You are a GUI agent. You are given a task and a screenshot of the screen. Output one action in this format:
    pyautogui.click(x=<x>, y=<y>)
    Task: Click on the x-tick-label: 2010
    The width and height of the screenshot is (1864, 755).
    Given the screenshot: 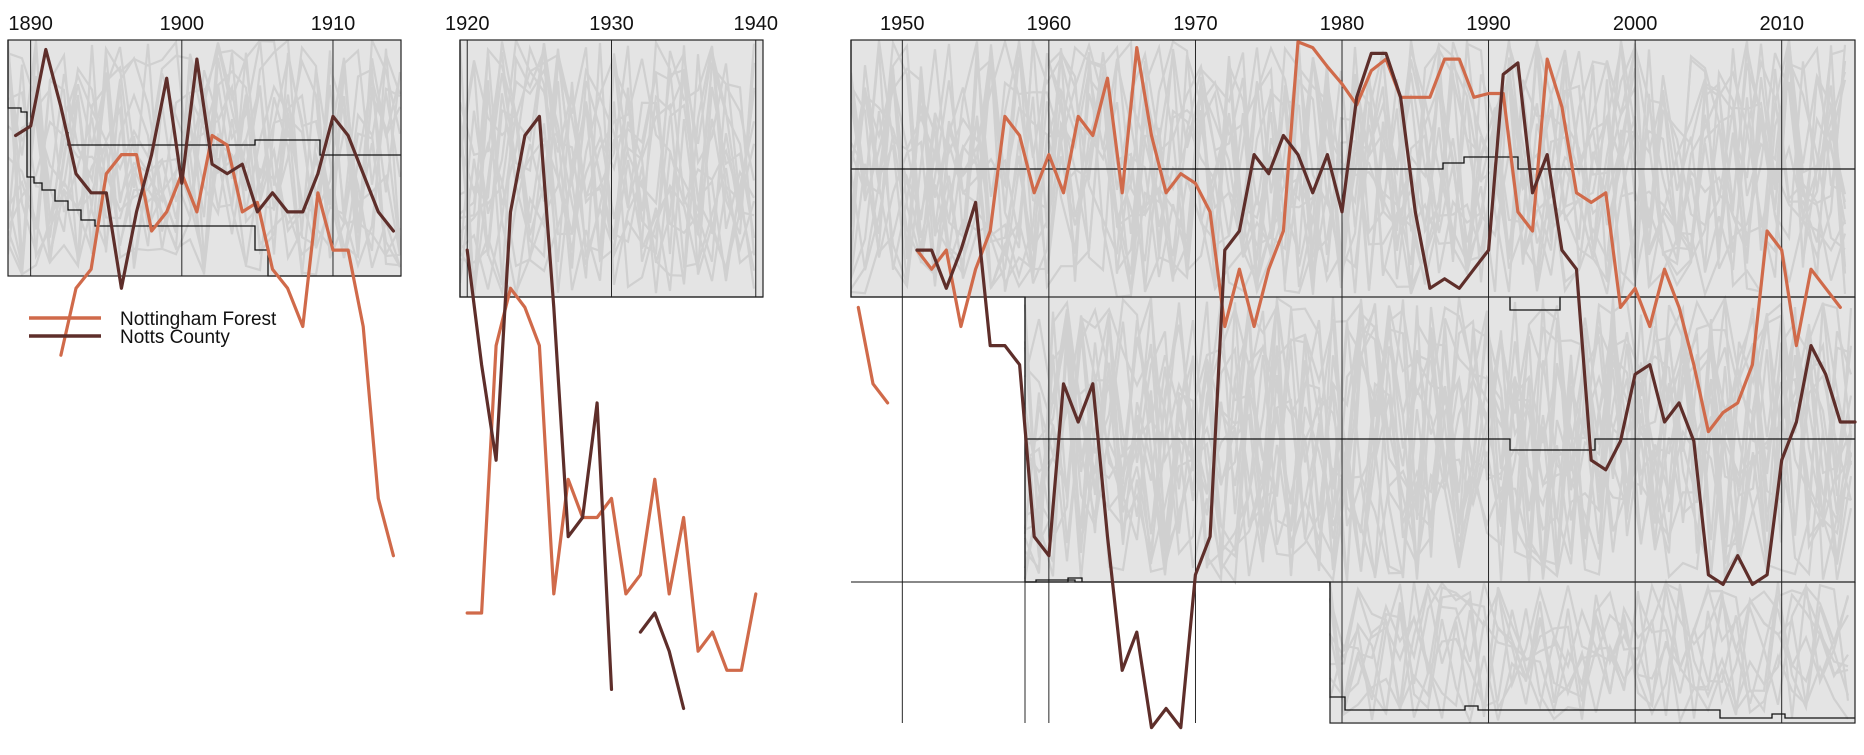 What is the action you would take?
    pyautogui.click(x=1781, y=24)
    